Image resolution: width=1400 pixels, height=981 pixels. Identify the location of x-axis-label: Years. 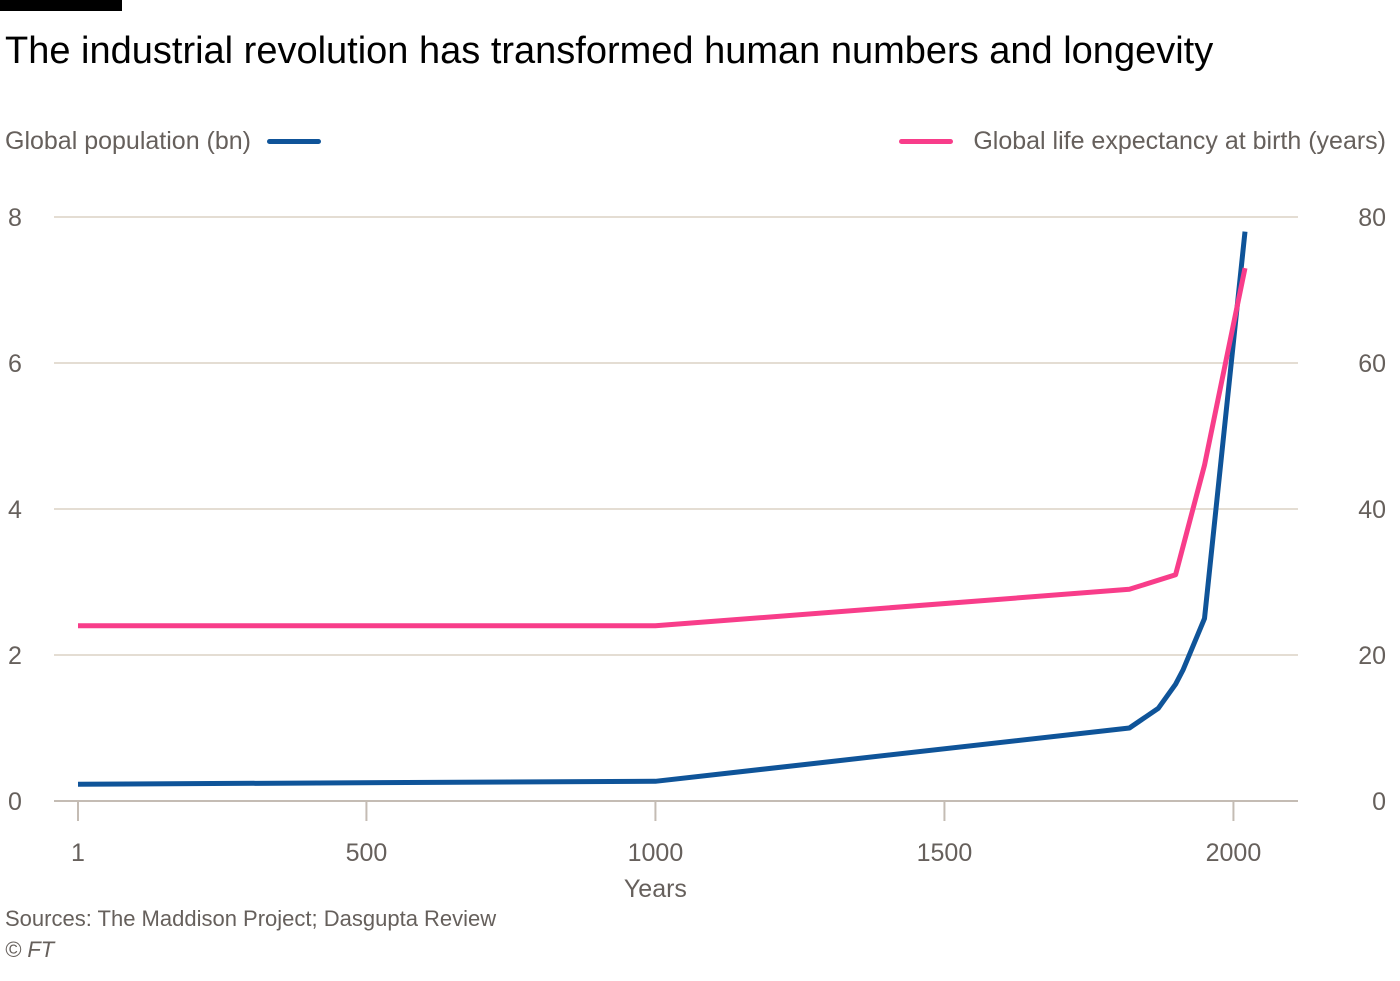
(655, 889).